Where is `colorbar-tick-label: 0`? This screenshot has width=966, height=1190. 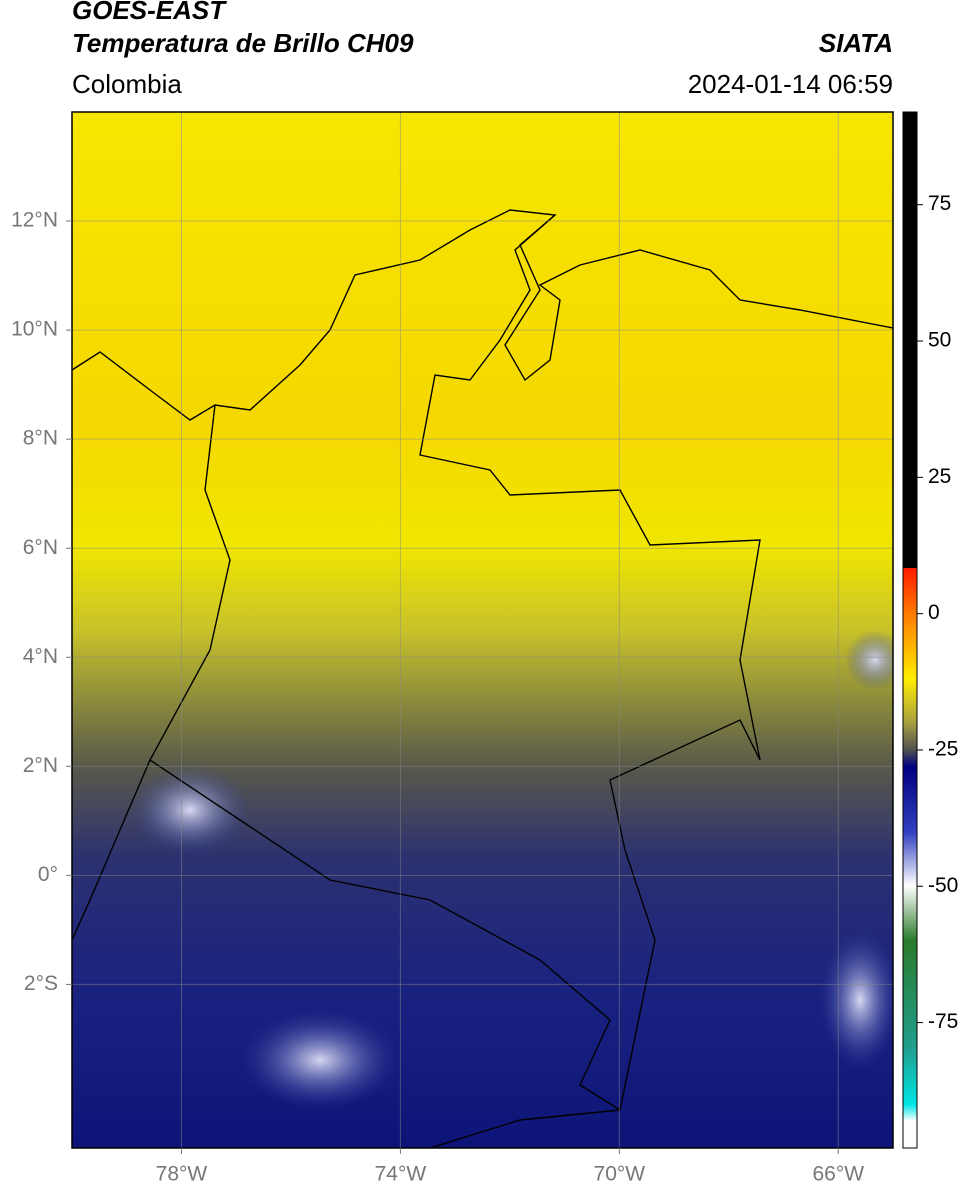
colorbar-tick-label: 0 is located at coordinates (934, 612).